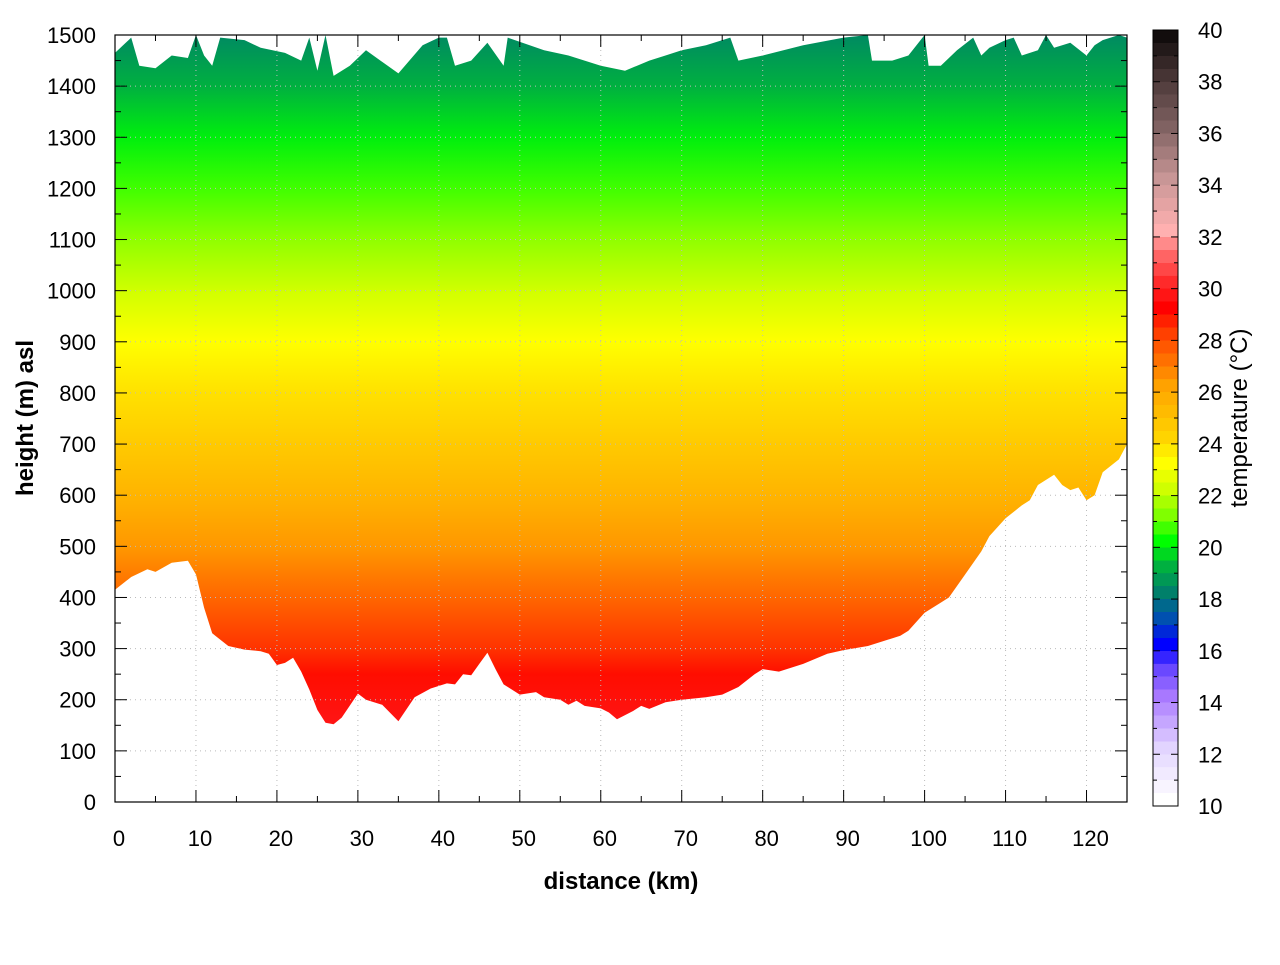 This screenshot has width=1280, height=965. What do you see at coordinates (77, 751) in the screenshot?
I see `y-tick-label: 100` at bounding box center [77, 751].